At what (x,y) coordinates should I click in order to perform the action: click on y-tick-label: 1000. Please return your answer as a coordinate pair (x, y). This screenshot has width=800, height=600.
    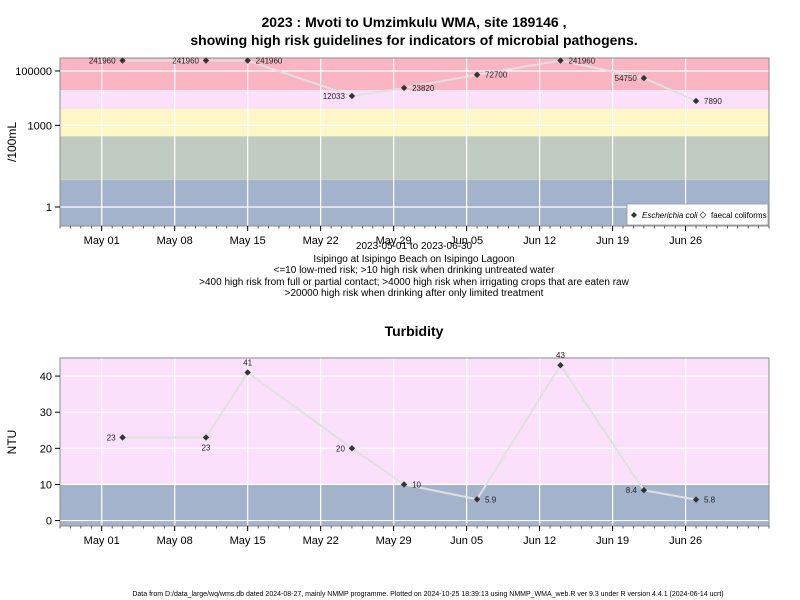
    Looking at the image, I should click on (40, 126).